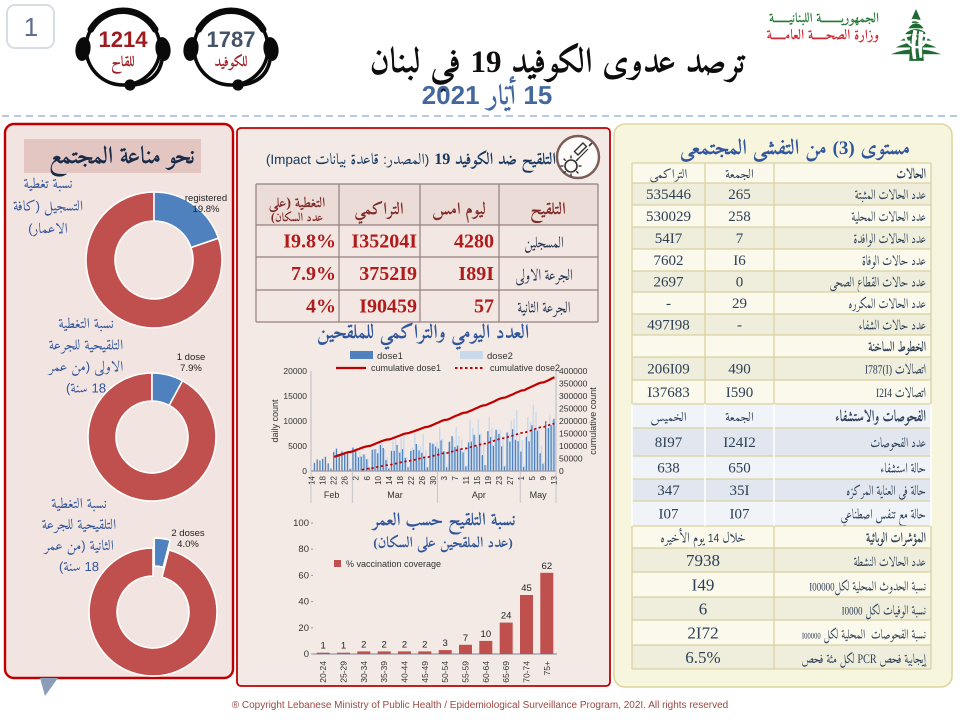 Image resolution: width=960 pixels, height=720 pixels. What do you see at coordinates (739, 217) in the screenshot?
I see `svg-text: 258` at bounding box center [739, 217].